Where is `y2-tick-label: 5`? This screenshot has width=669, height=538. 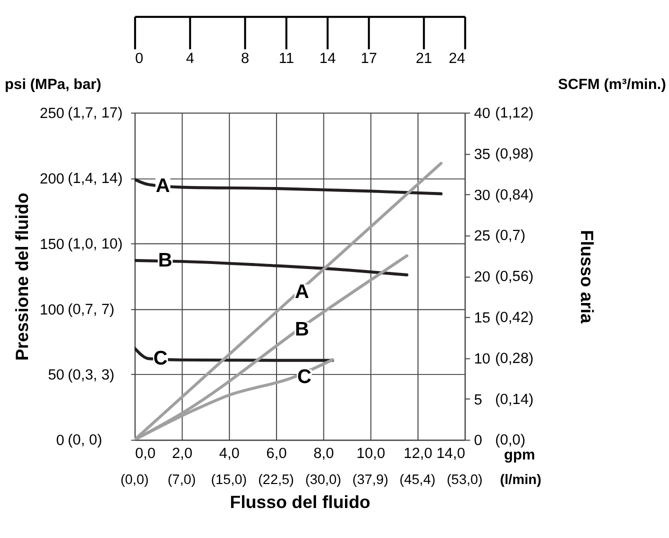 y2-tick-label: 5 is located at coordinates (478, 400).